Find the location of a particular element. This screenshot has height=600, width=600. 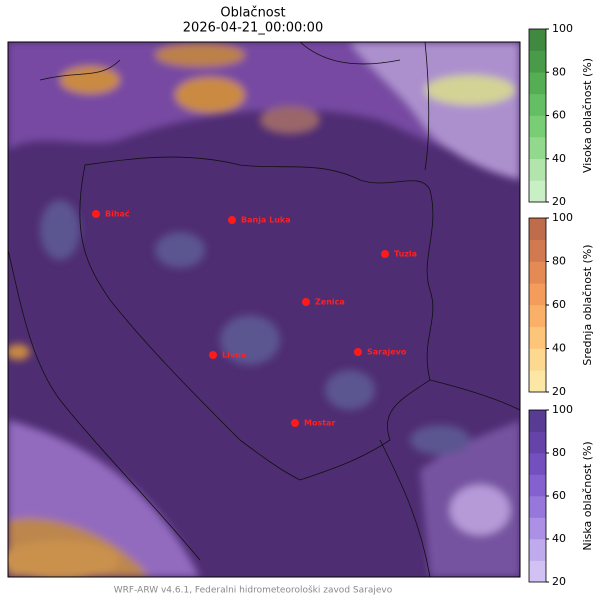

colorbar-label: Visoka oblačnost (%) is located at coordinates (587, 115).